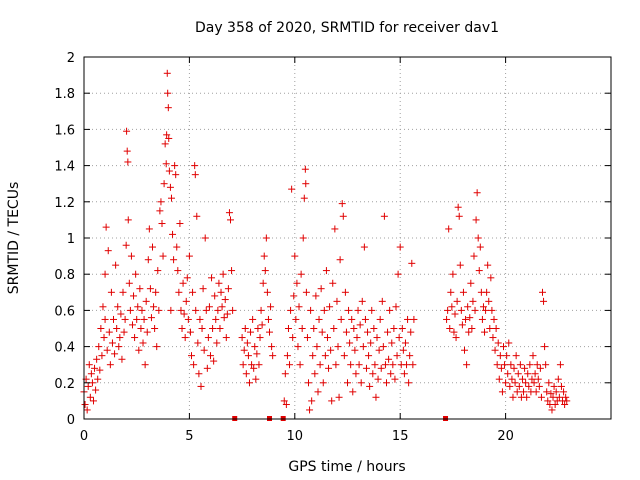 The width and height of the screenshot is (640, 480). What do you see at coordinates (64, 203) in the screenshot?
I see `y-tick-label: 1.2` at bounding box center [64, 203].